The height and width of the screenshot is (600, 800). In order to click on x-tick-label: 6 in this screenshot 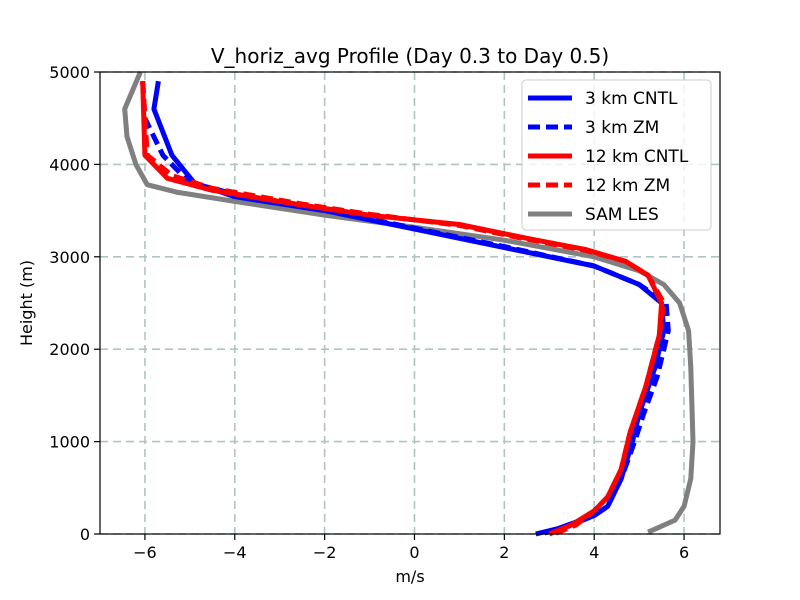, I will do `click(684, 552)`.